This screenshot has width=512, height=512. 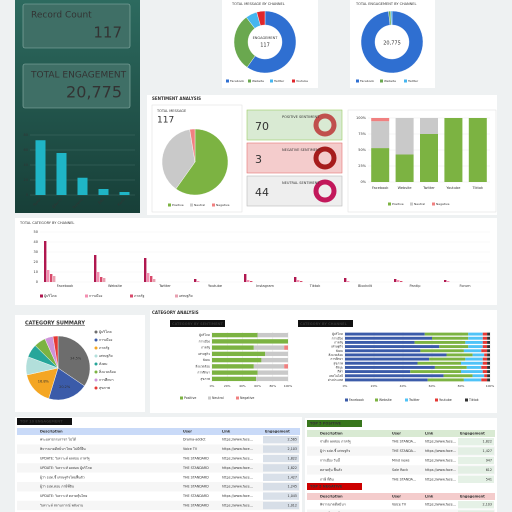 What do you see at coordinates (106, 356) in the screenshot?
I see `legend-label: เศรษฐกิจ` at bounding box center [106, 356].